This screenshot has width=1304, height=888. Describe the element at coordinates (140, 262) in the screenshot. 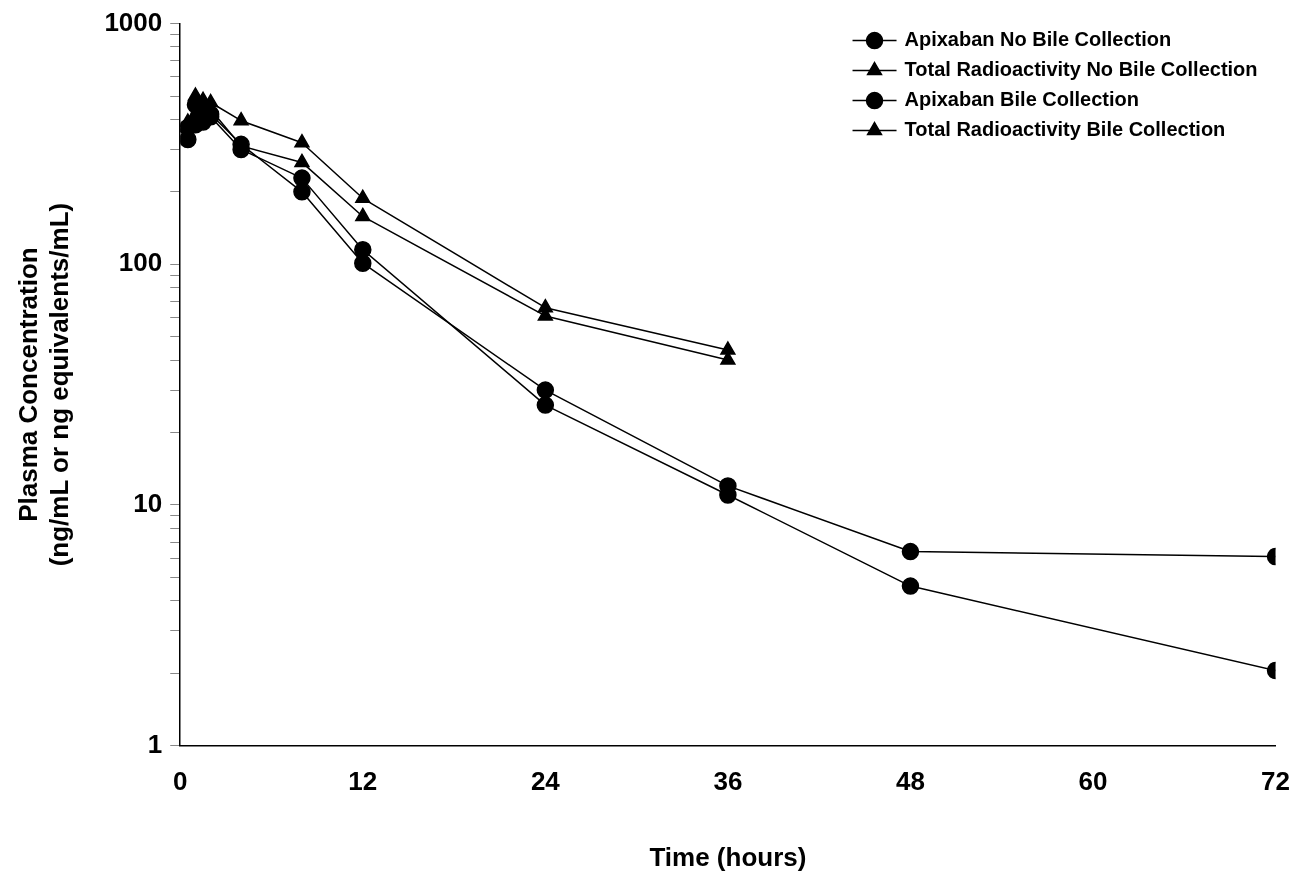

I see `y-tick-label: 100` at that location.